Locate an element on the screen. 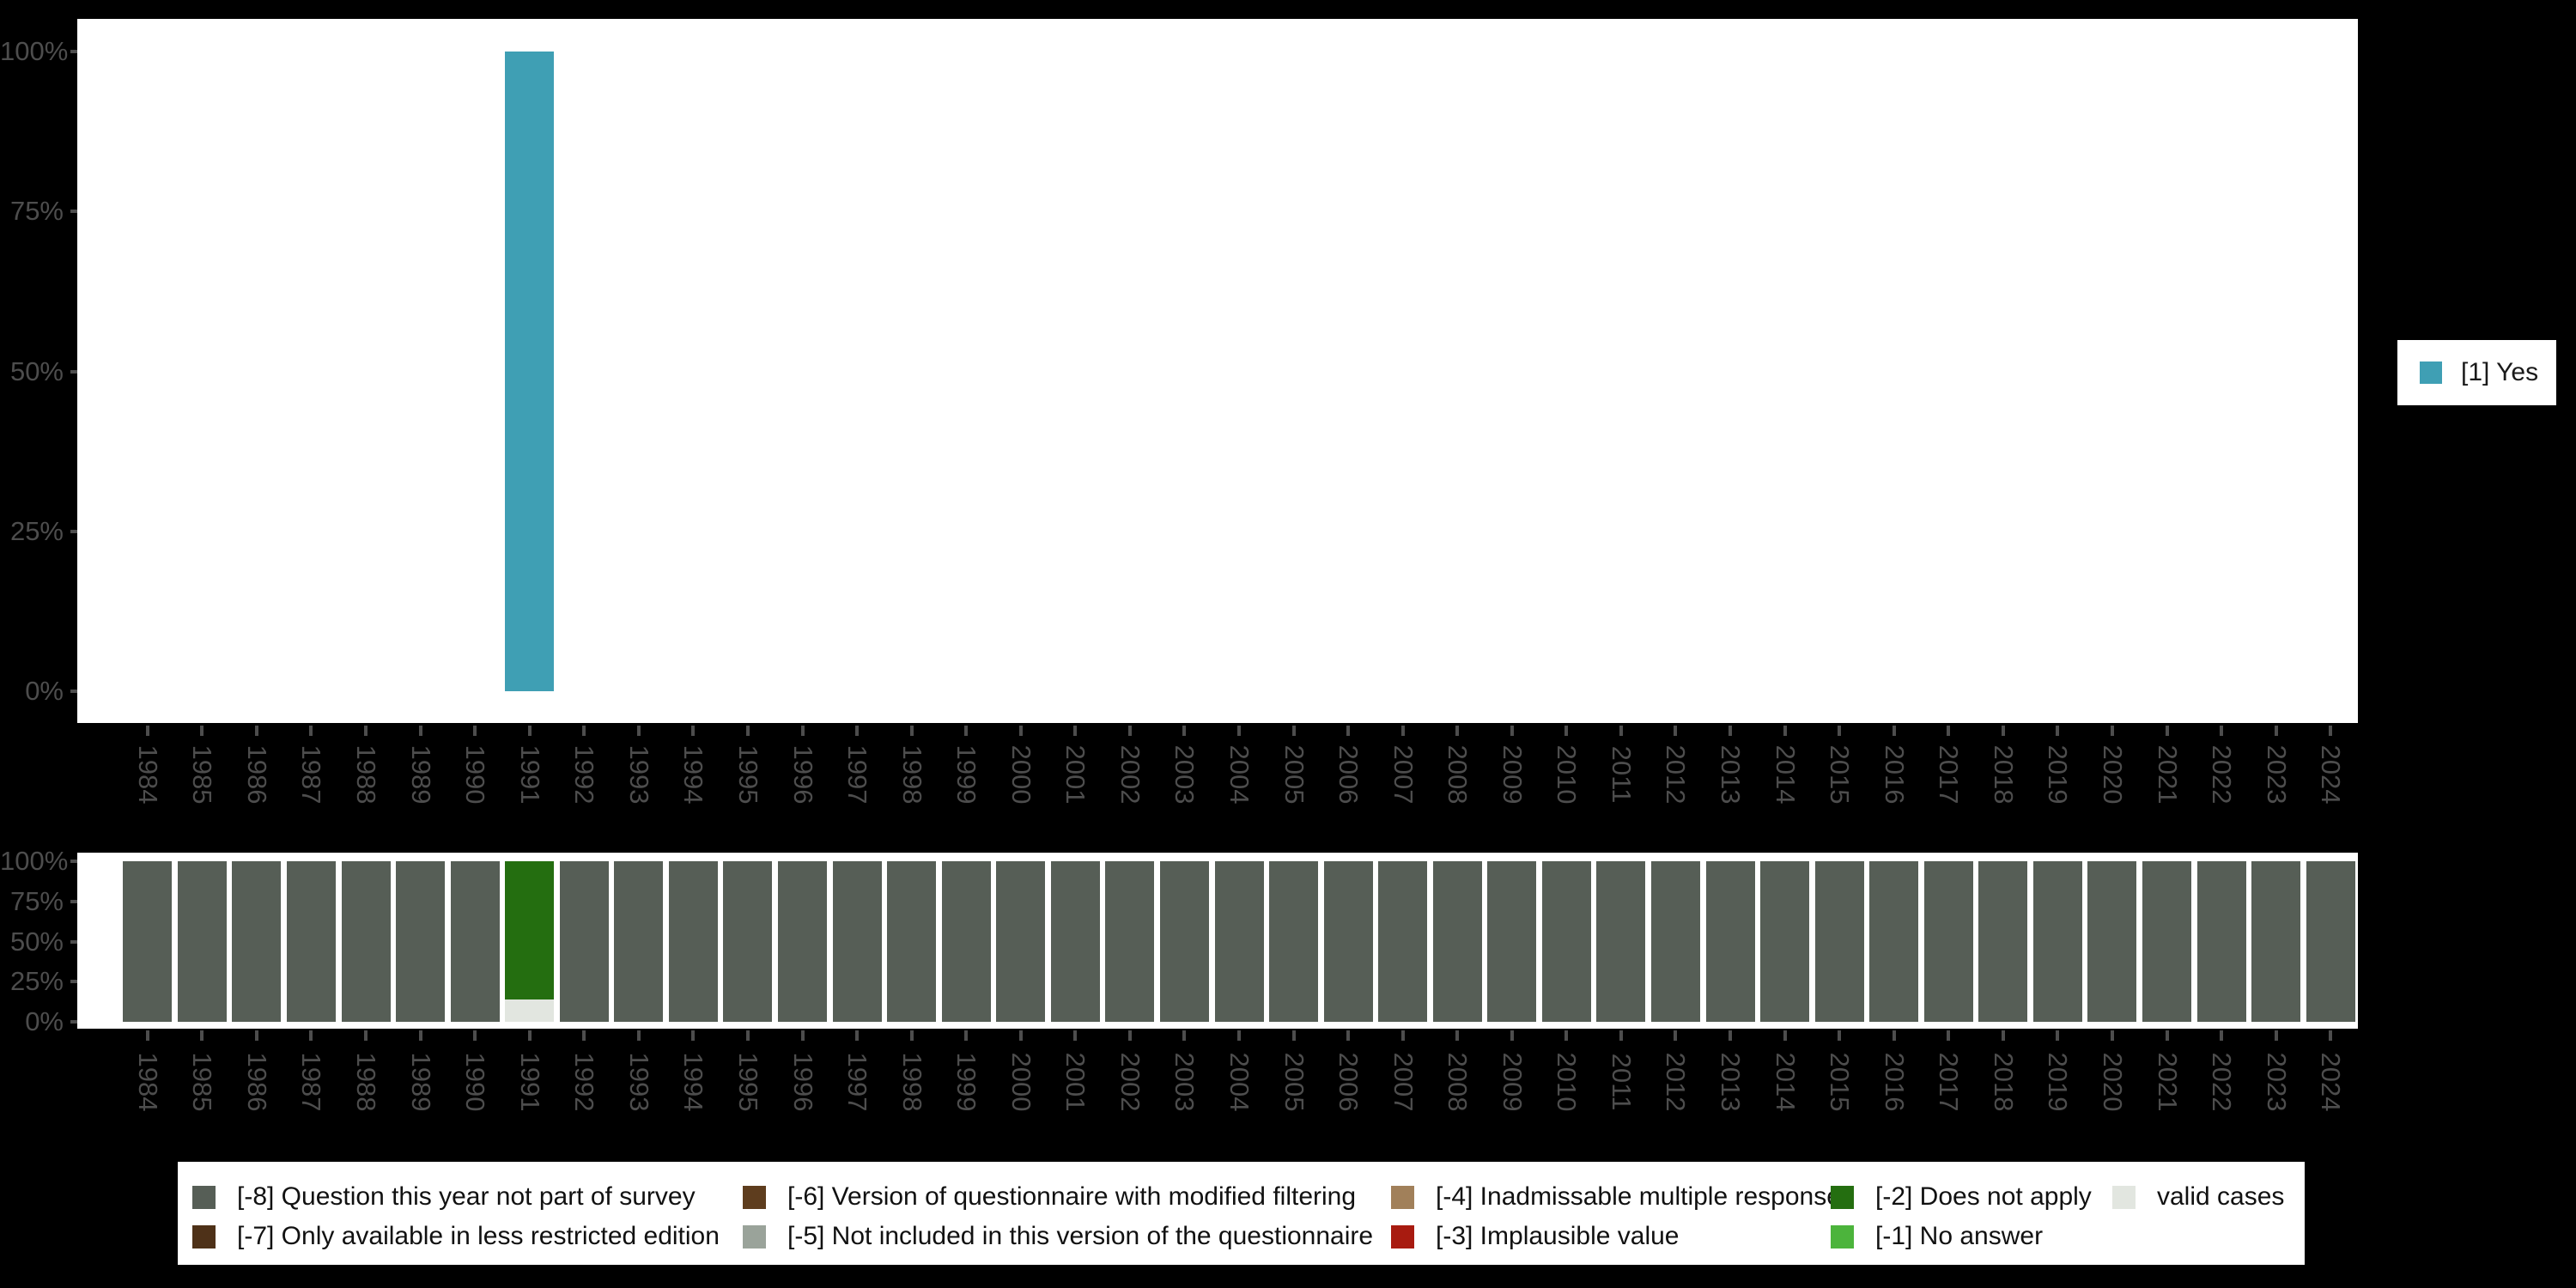 Image resolution: width=2576 pixels, height=1288 pixels. x-tick-label-2009: 2009 is located at coordinates (1513, 1082).